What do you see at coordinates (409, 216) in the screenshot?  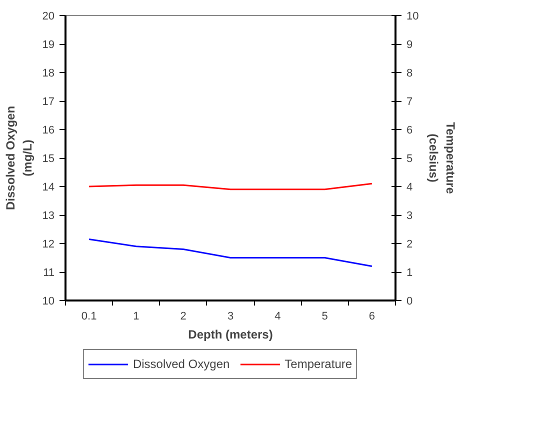 I see `y2-tick-label: 3` at bounding box center [409, 216].